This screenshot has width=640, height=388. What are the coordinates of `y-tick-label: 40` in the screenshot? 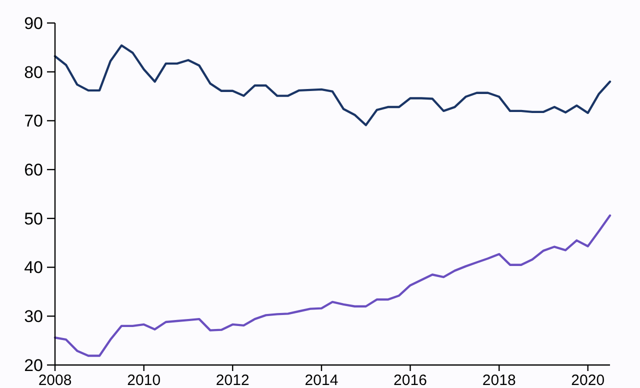 It's located at (33, 268).